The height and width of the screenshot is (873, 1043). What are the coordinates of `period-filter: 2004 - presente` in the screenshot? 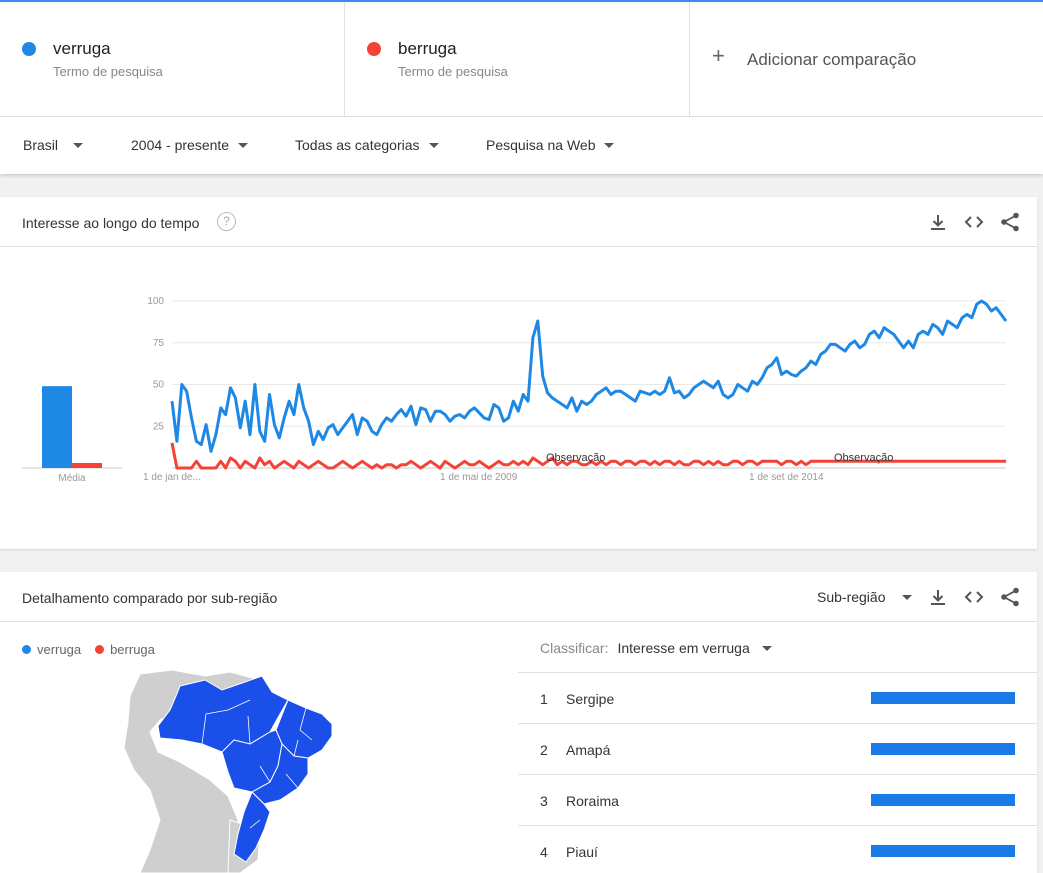 It's located at (190, 145).